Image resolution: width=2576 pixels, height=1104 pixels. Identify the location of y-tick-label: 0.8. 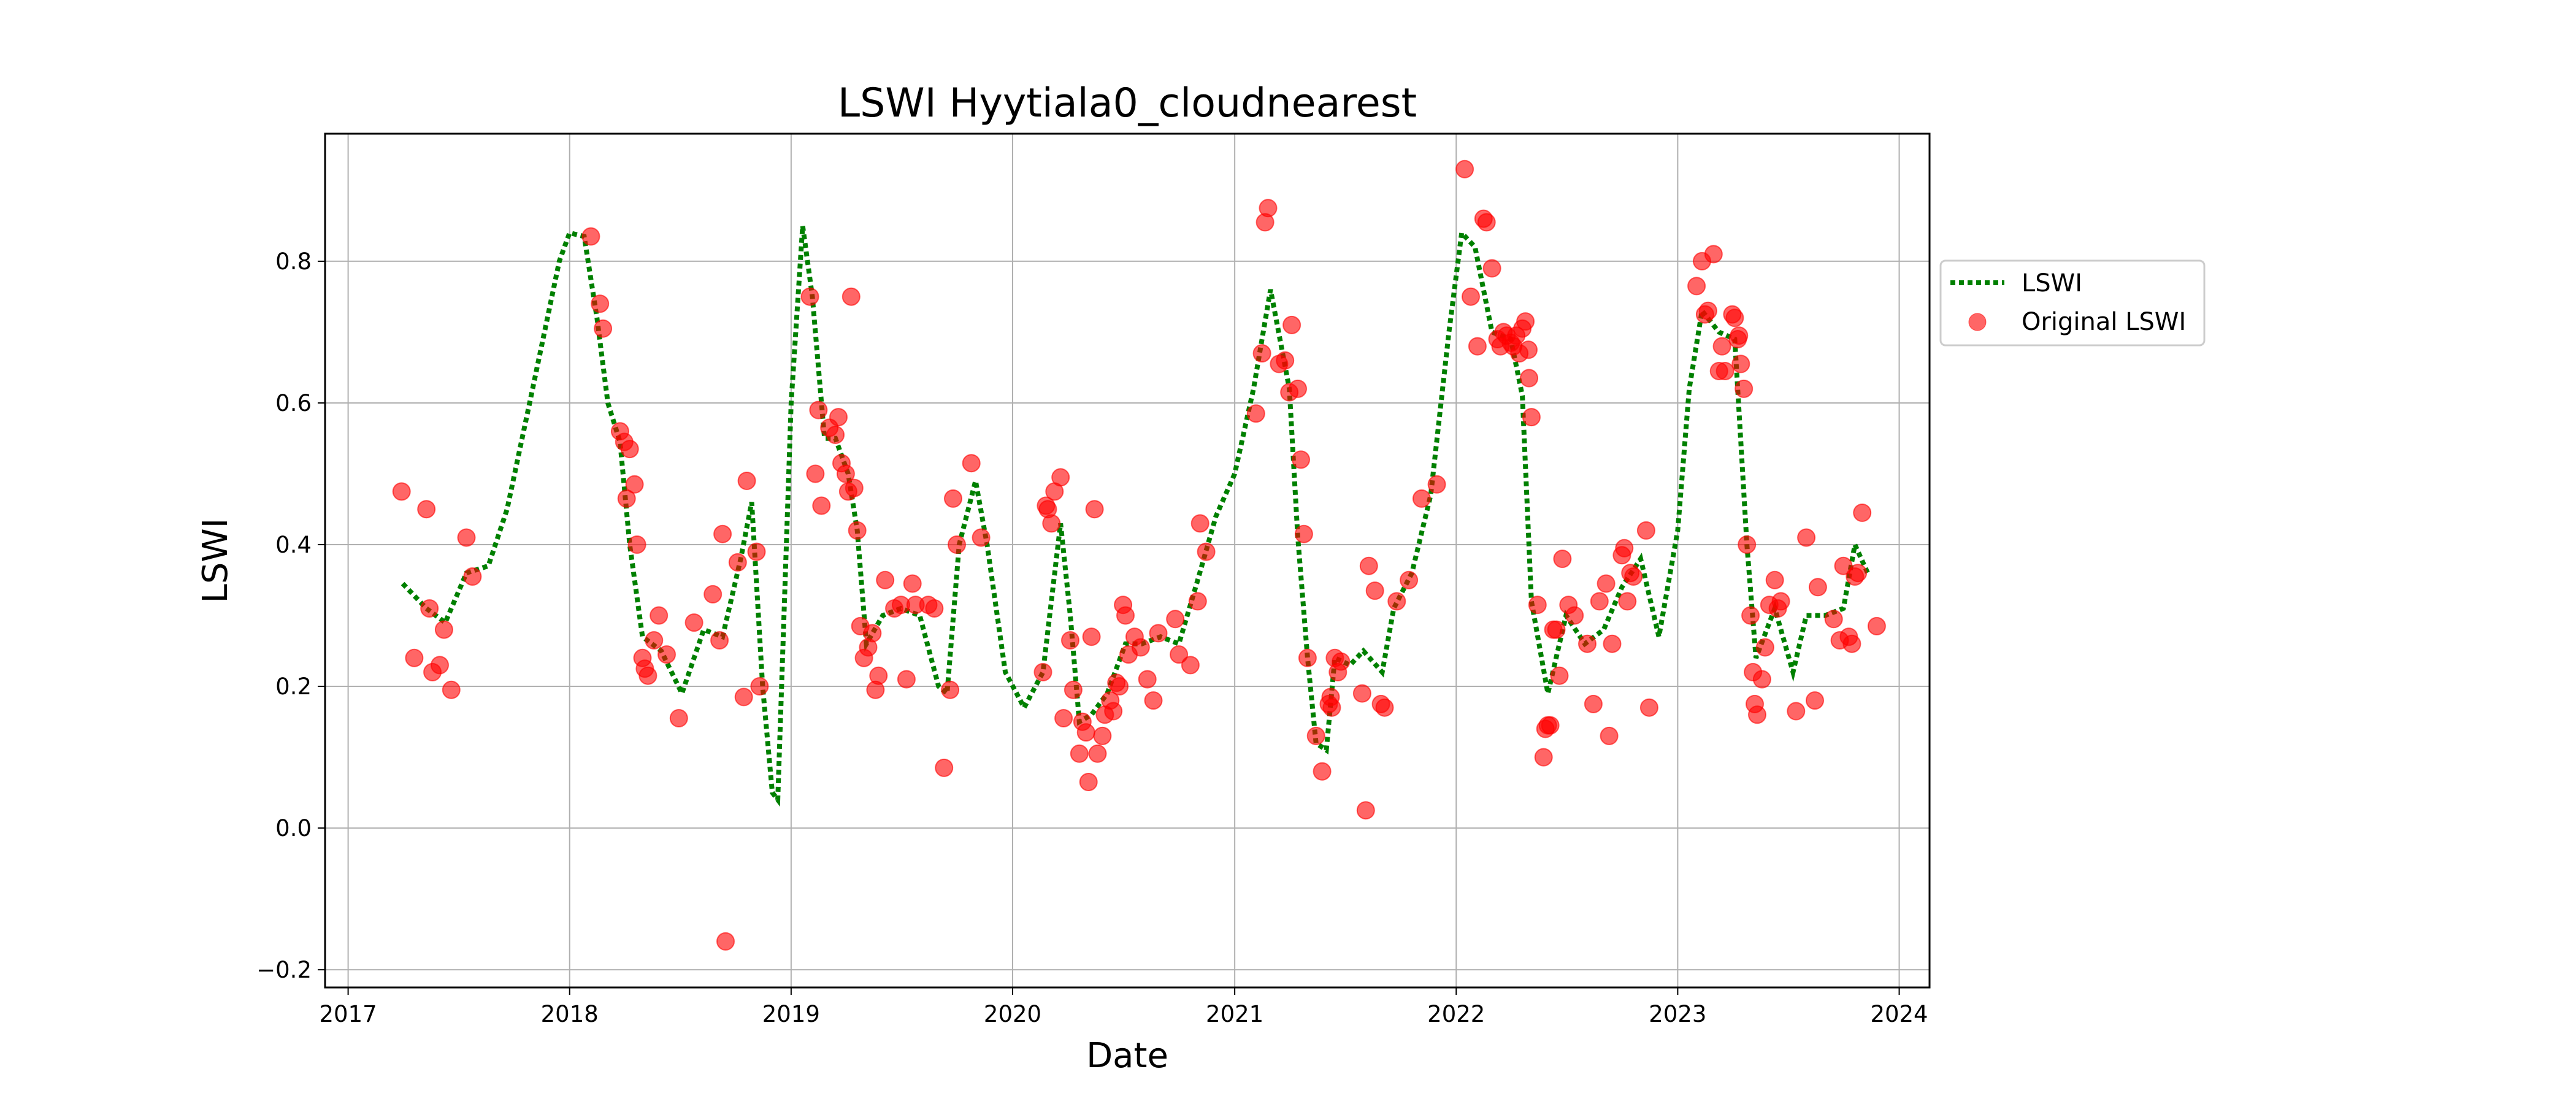
(293, 261).